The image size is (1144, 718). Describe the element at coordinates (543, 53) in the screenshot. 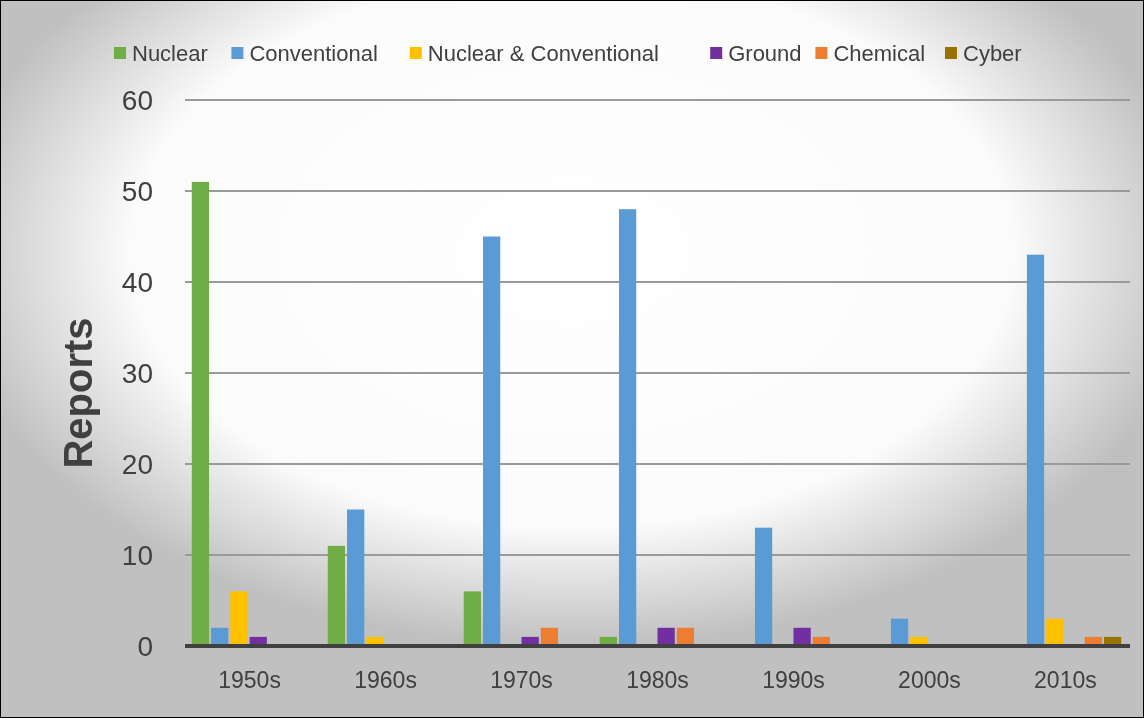

I see `legend-label: Nuclear & Conventional` at that location.